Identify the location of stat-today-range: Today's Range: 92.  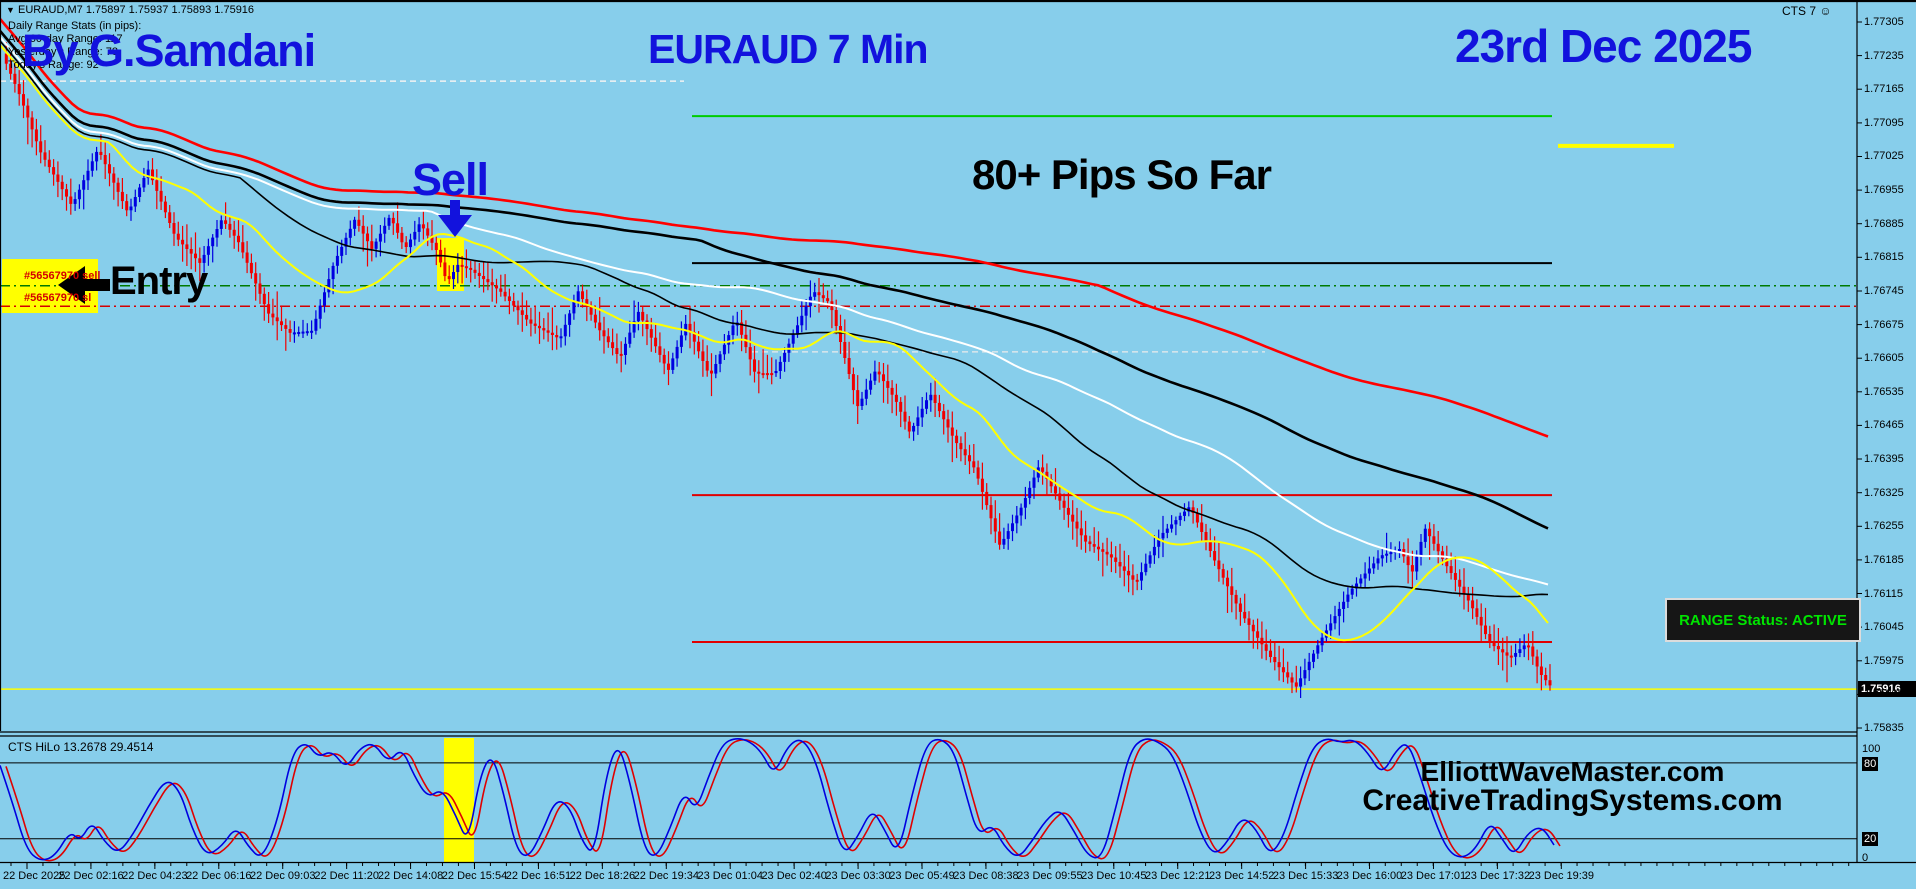
(53, 65).